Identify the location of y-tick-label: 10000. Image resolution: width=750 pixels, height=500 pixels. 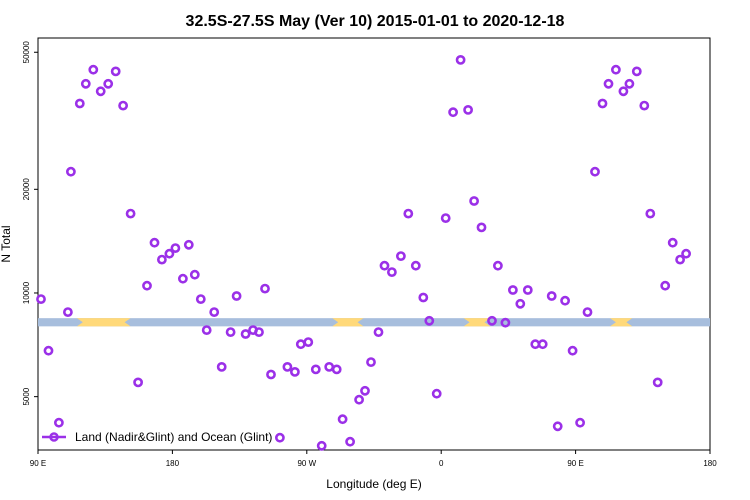
(26, 292).